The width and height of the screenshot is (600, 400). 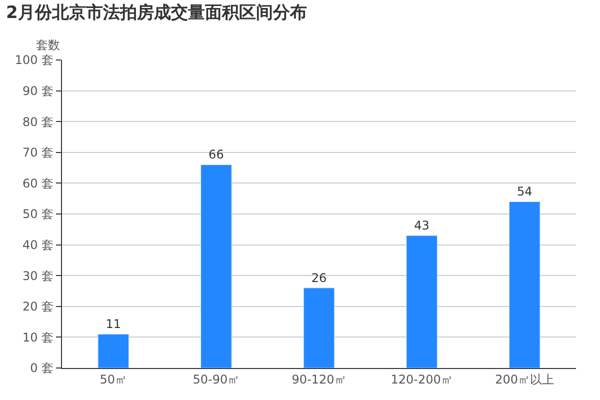 I want to click on y-tick-label: 90 套, so click(x=38, y=91).